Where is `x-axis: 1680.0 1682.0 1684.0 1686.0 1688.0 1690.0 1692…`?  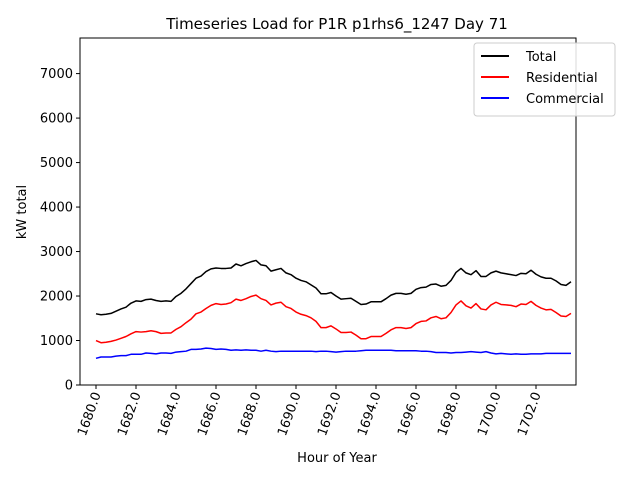 x-axis: 1680.0 1682.0 1684.0 1686.0 1688.0 1690.0 1692… is located at coordinates (310, 411).